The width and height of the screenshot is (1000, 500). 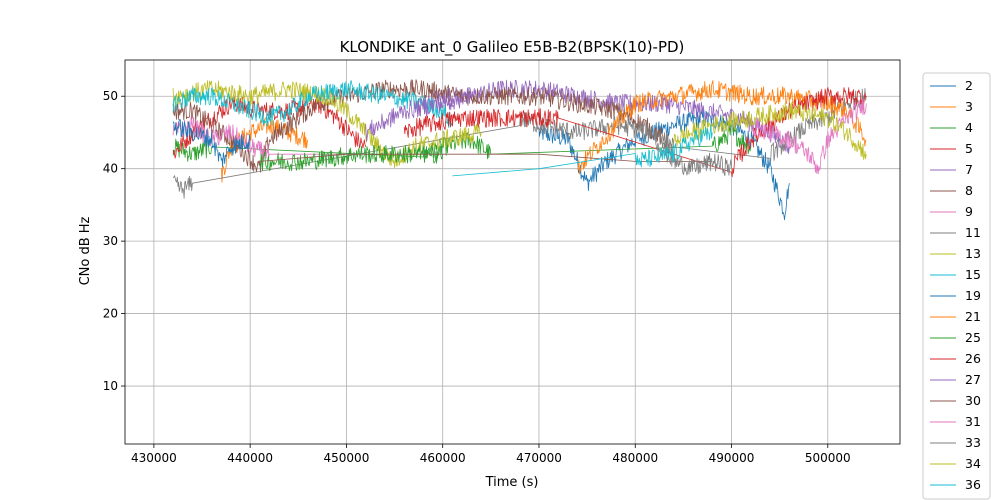 What do you see at coordinates (110, 169) in the screenshot?
I see `y-tick-label: 40` at bounding box center [110, 169].